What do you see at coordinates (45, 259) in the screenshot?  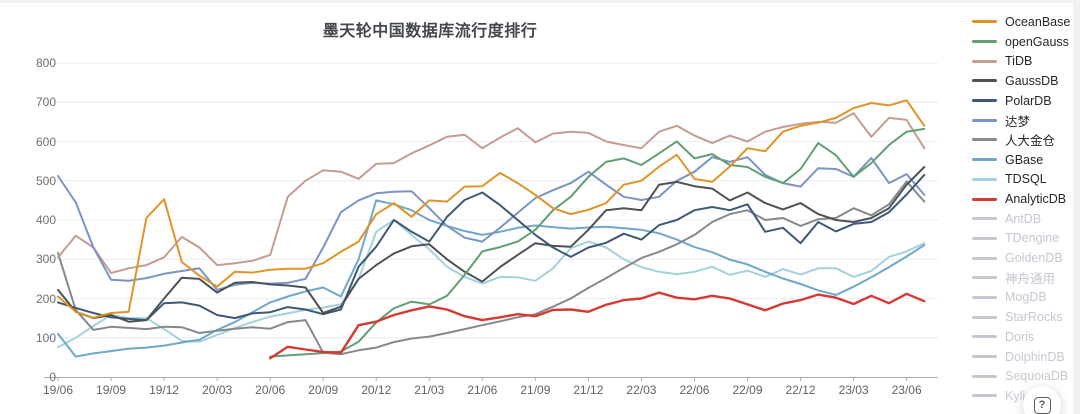 I see `y-axis-label: 300` at bounding box center [45, 259].